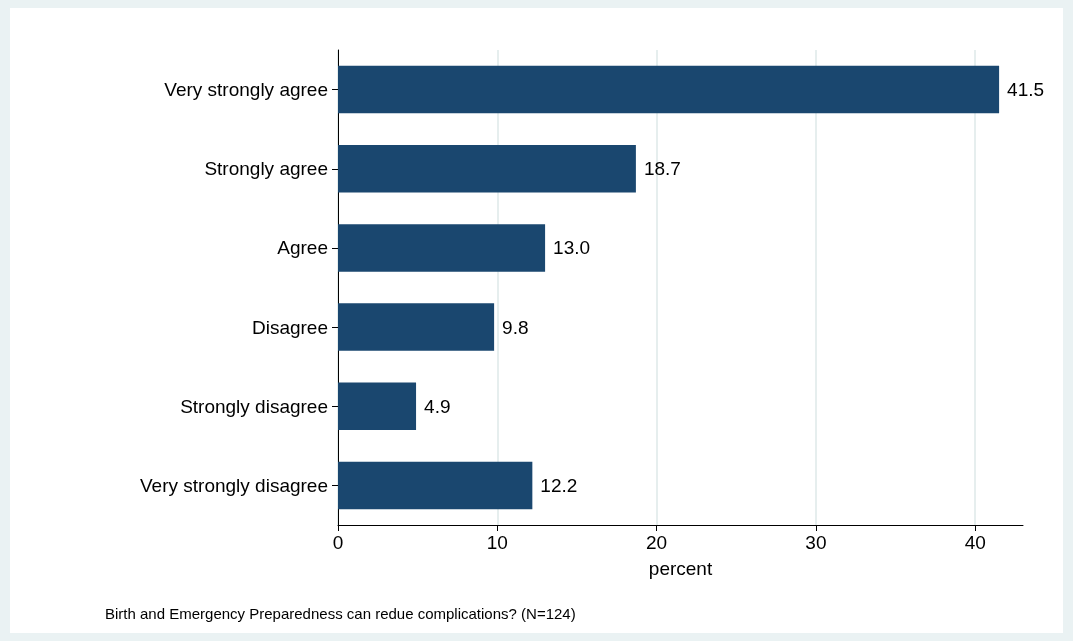 This screenshot has width=1073, height=641. What do you see at coordinates (816, 542) in the screenshot?
I see `x-tick-label: 30` at bounding box center [816, 542].